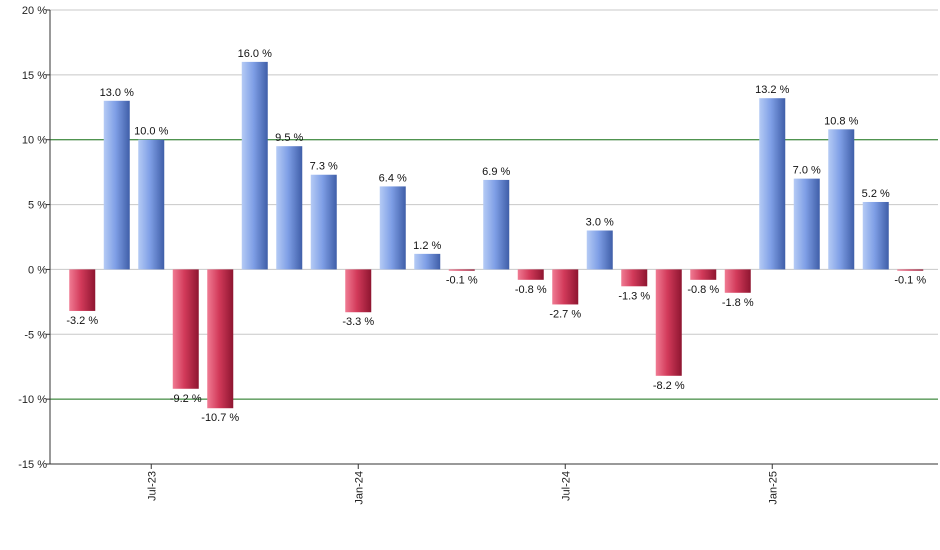 This screenshot has height=550, width=940. What do you see at coordinates (427, 246) in the screenshot?
I see `data-label: 1.2 %` at bounding box center [427, 246].